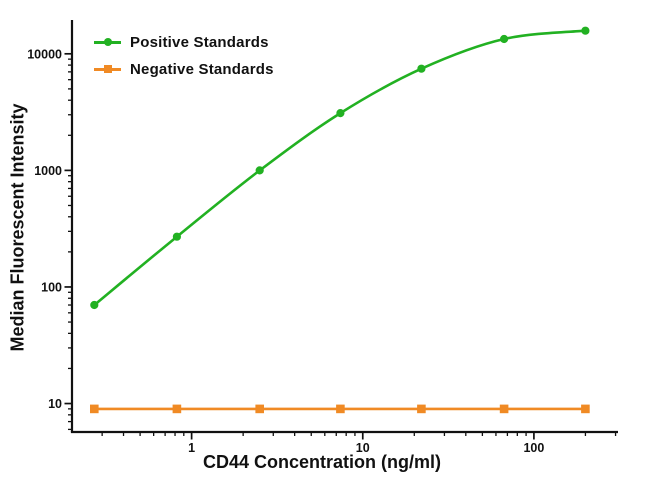 This screenshot has width=650, height=488. What do you see at coordinates (191, 448) in the screenshot?
I see `svg-text: 1` at bounding box center [191, 448].